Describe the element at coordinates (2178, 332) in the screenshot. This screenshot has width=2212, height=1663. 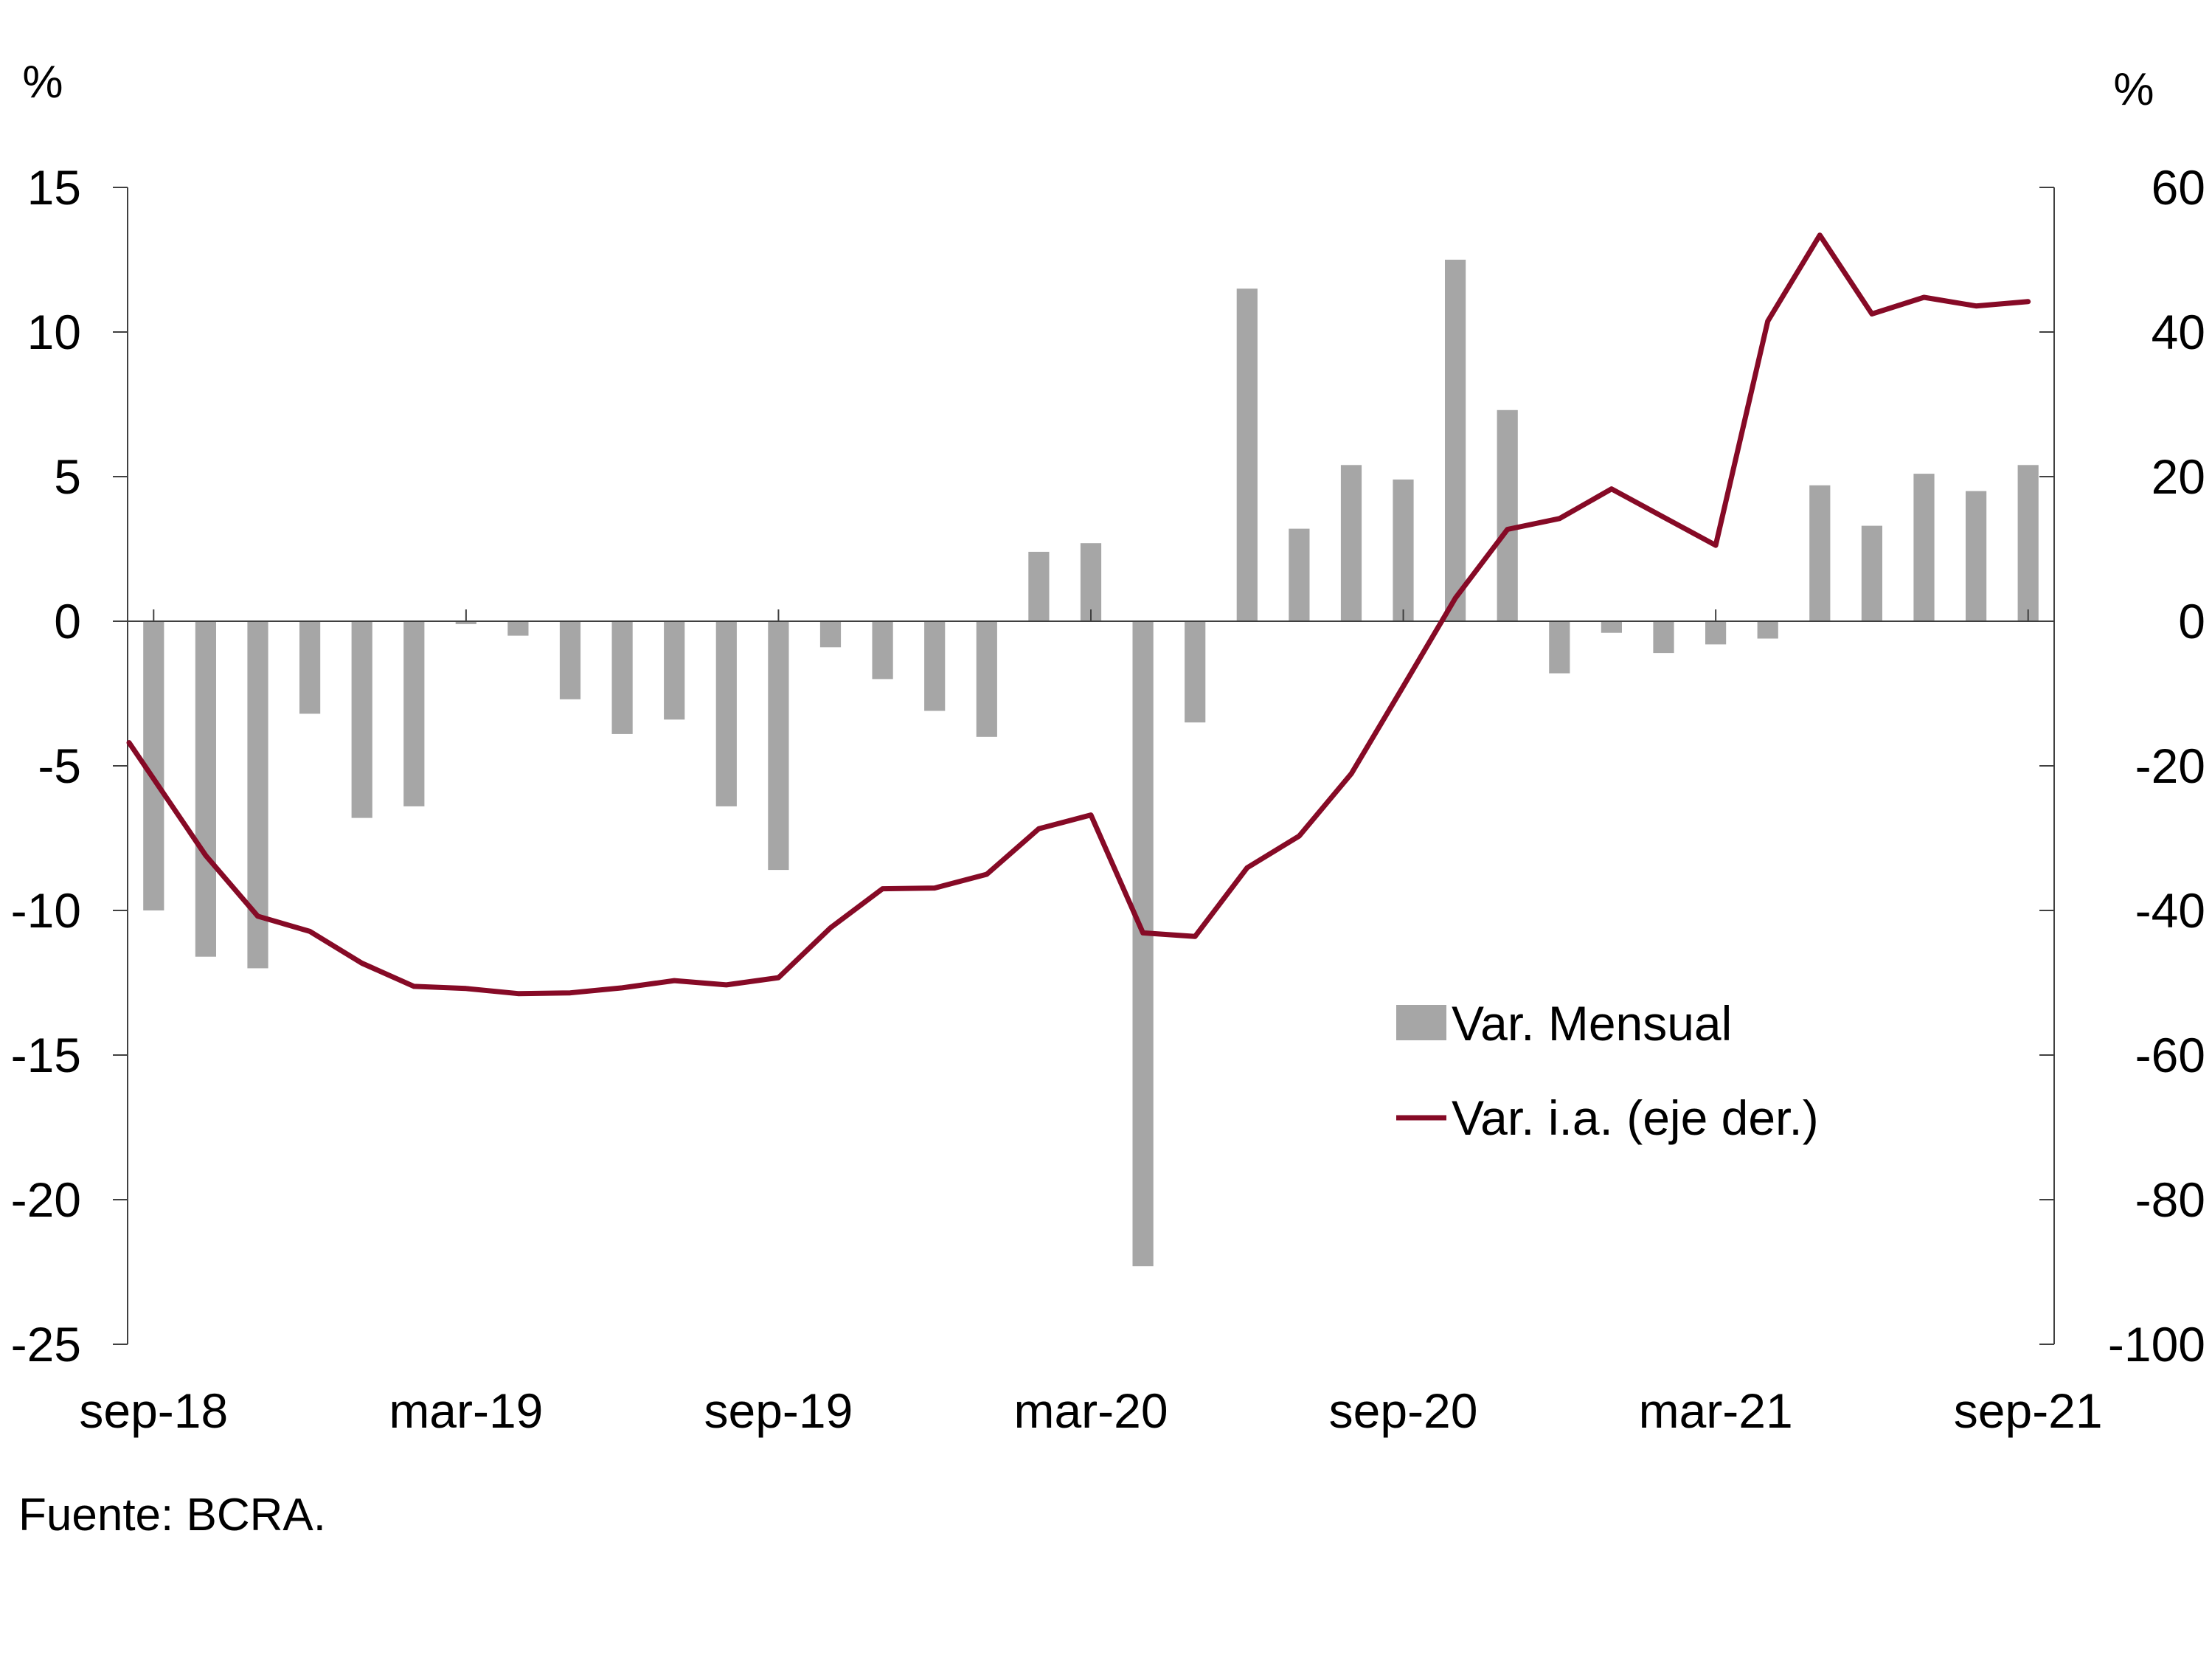
I see `right-tick-label: 40` at that location.